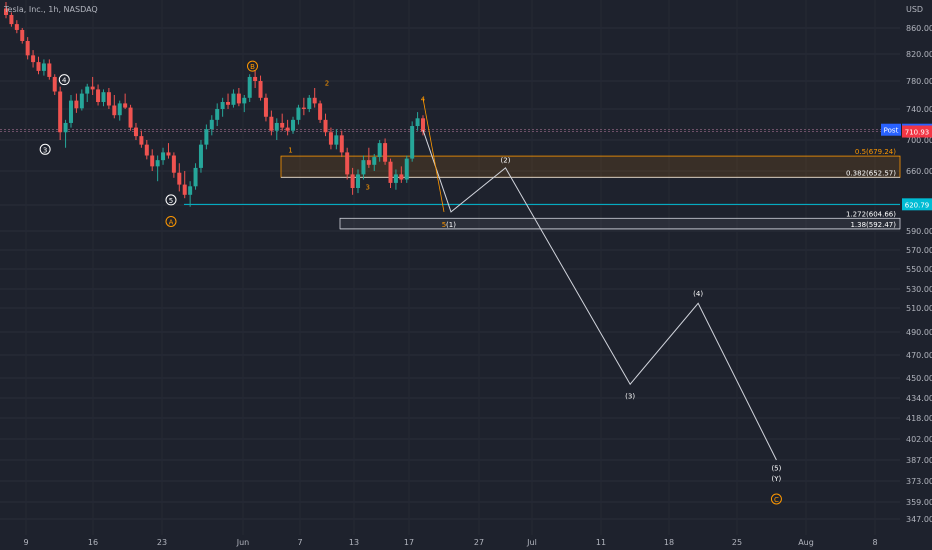 The image size is (932, 550). Describe the element at coordinates (93, 542) in the screenshot. I see `x-tick-label: 16` at that location.